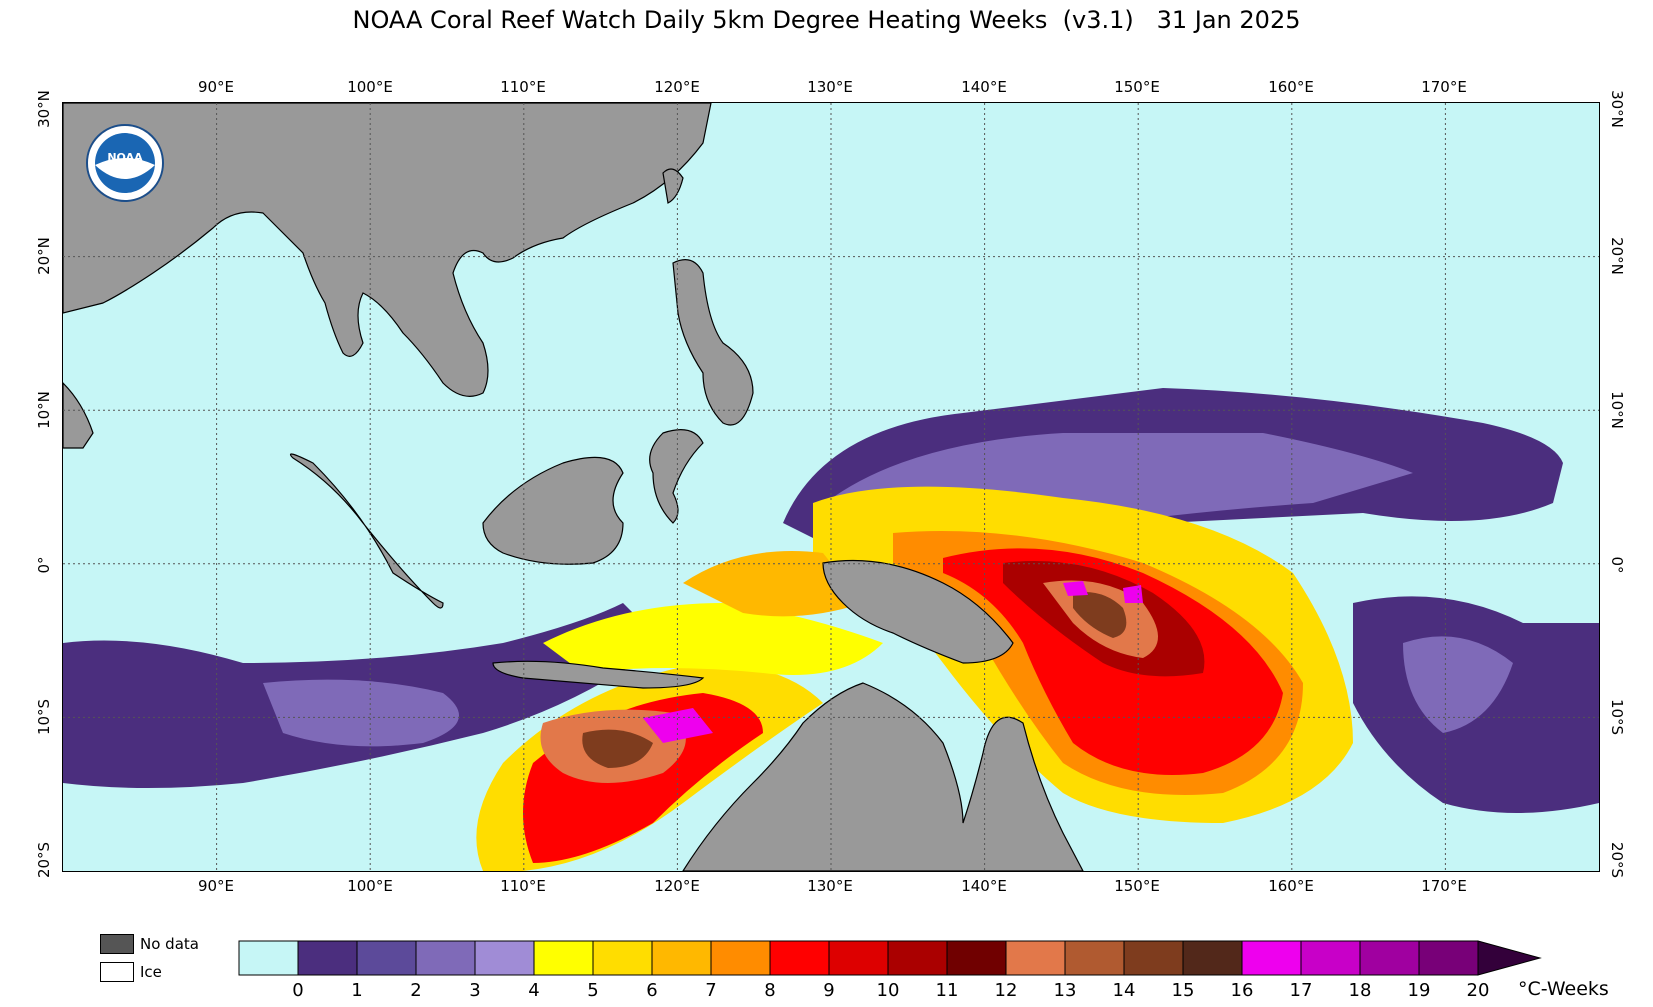 Image resolution: width=1653 pixels, height=1007 pixels. I want to click on no-data-key: No data, so click(149, 944).